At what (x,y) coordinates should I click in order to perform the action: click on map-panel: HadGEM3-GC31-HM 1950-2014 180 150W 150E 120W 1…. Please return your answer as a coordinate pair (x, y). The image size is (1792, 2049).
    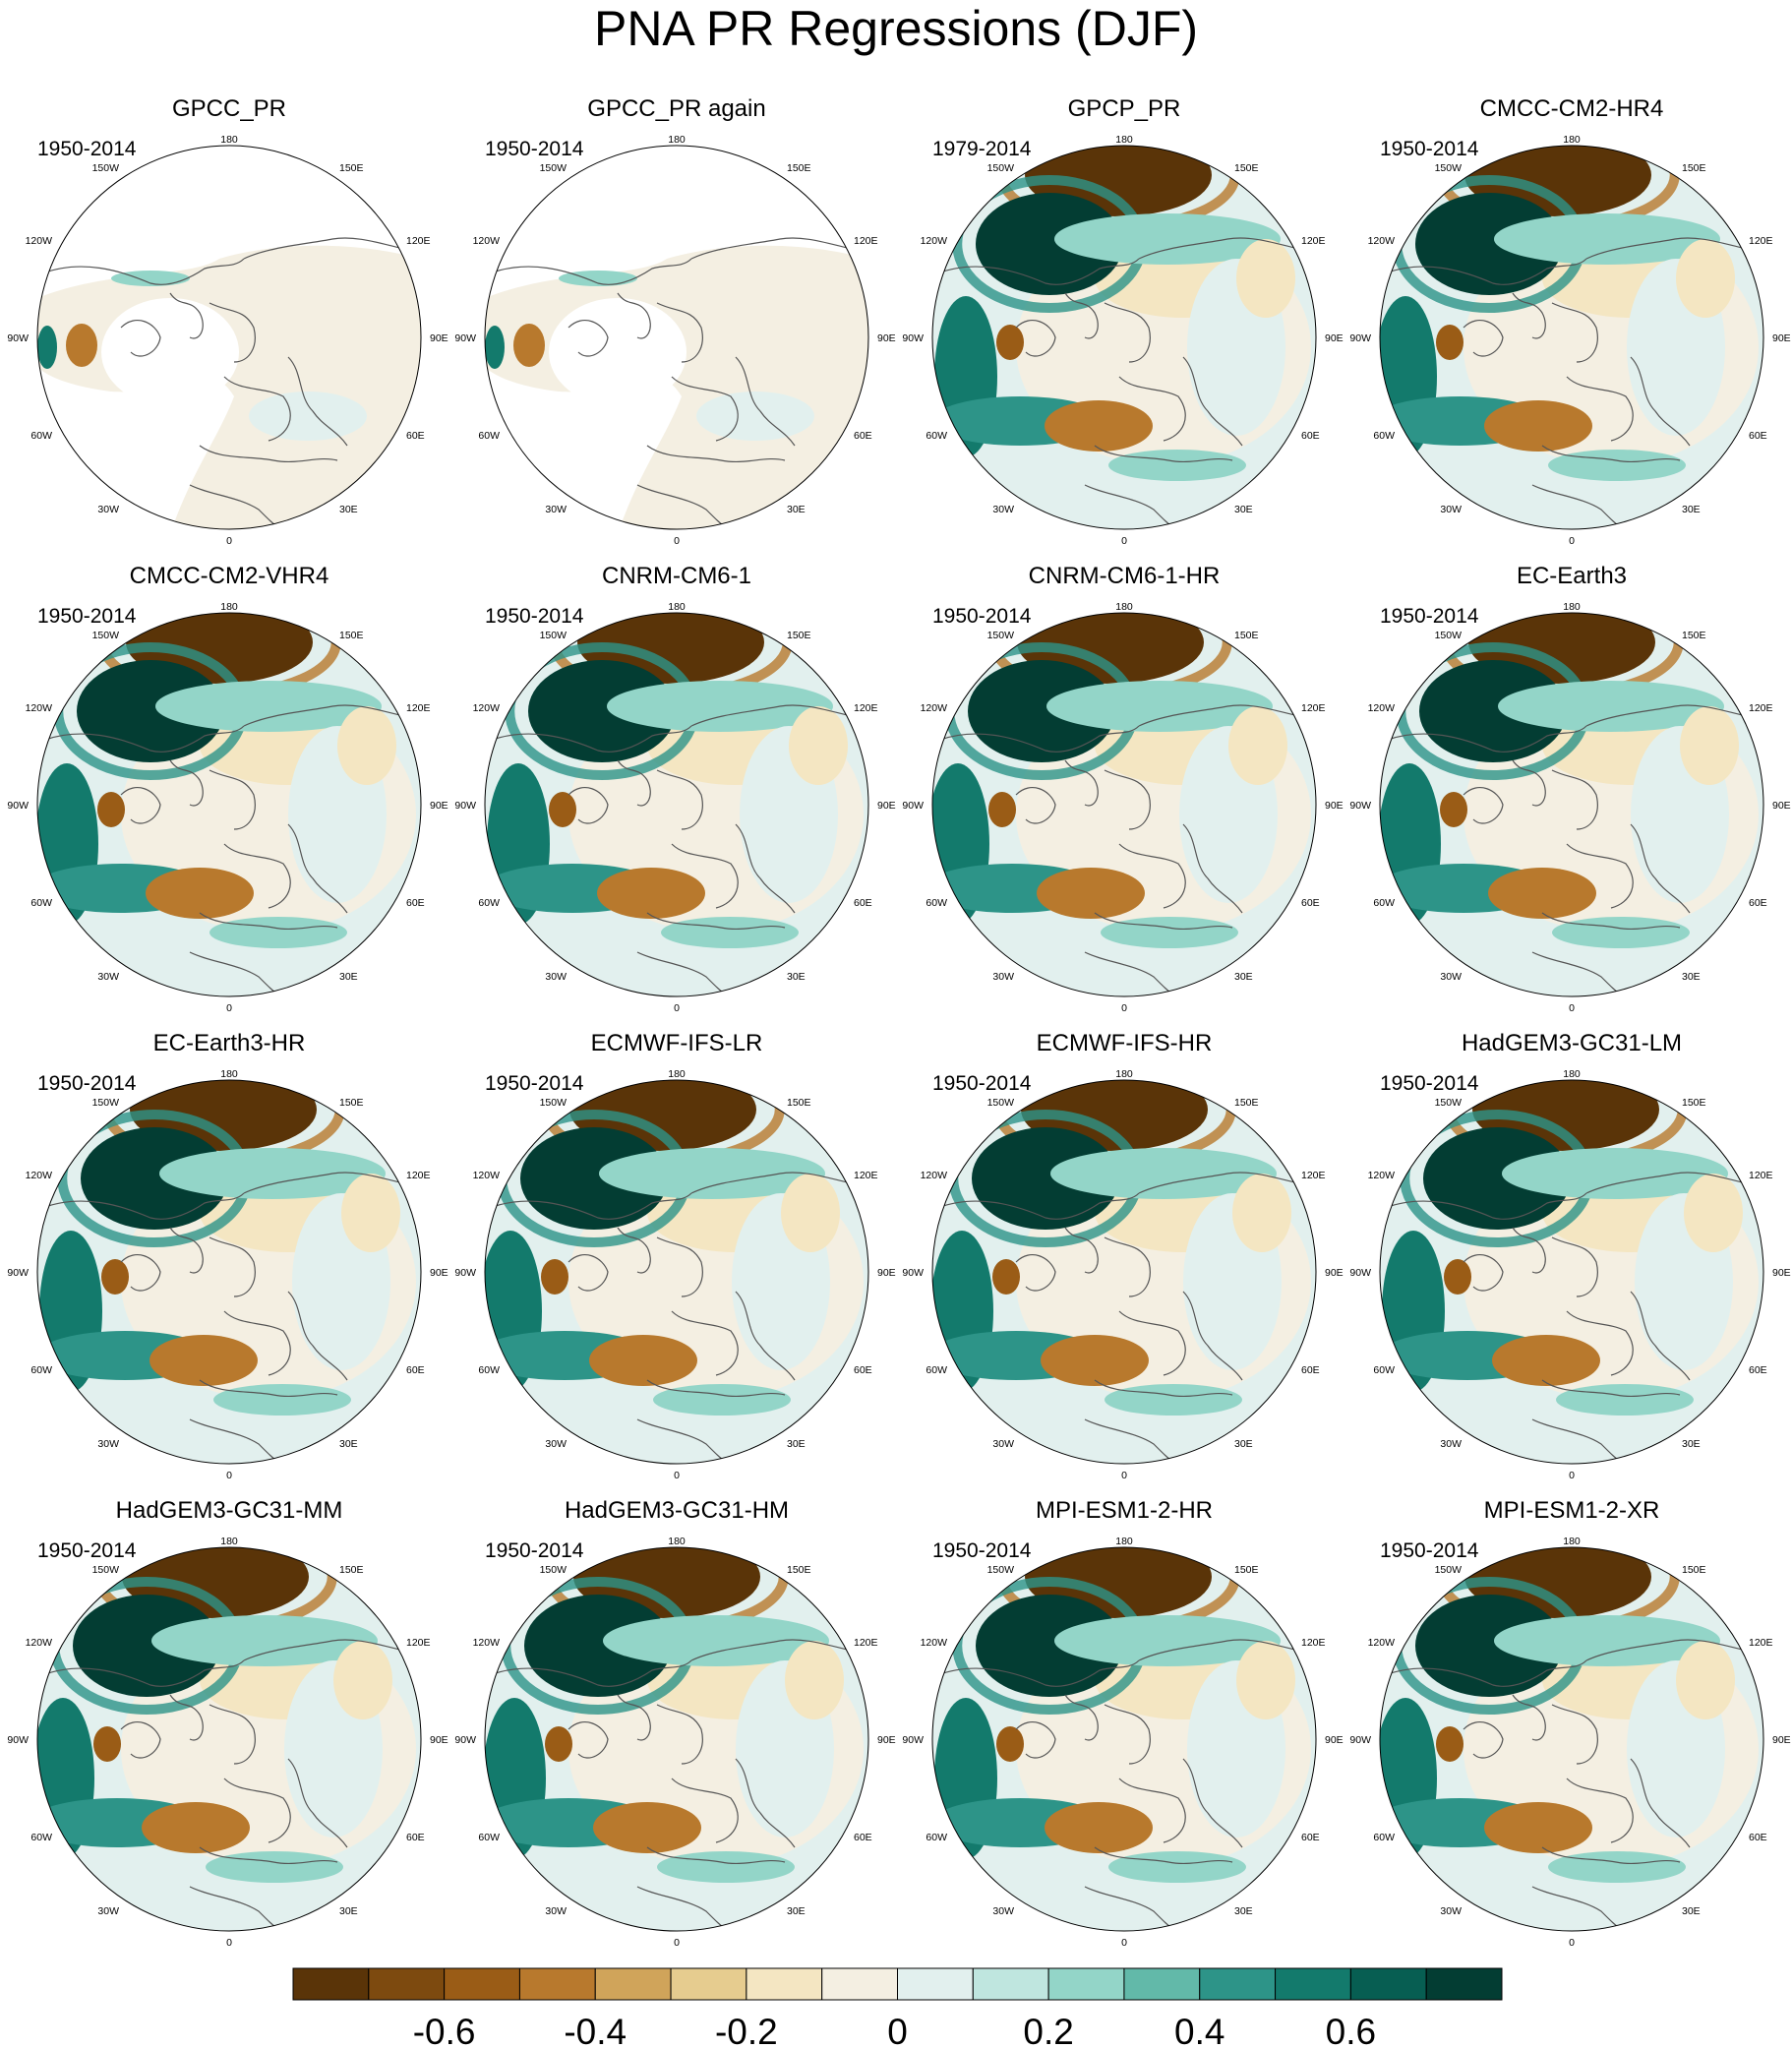
    Looking at the image, I should click on (674, 1723).